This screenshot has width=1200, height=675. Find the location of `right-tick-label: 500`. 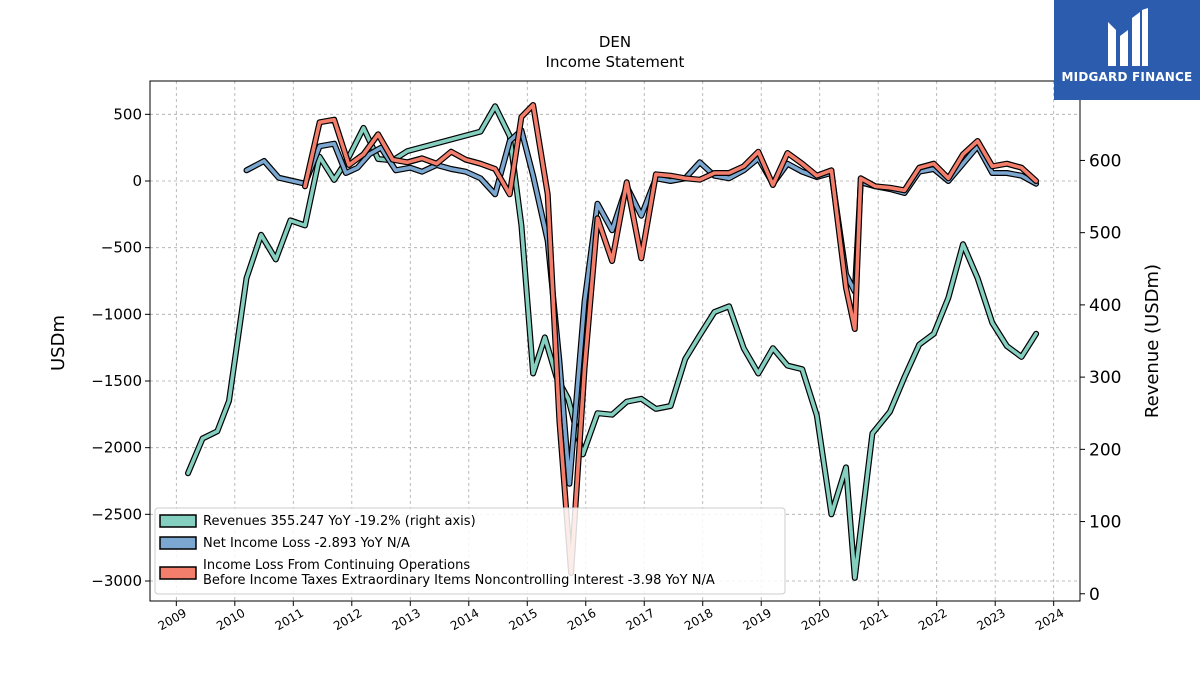

right-tick-label: 500 is located at coordinates (1105, 234).